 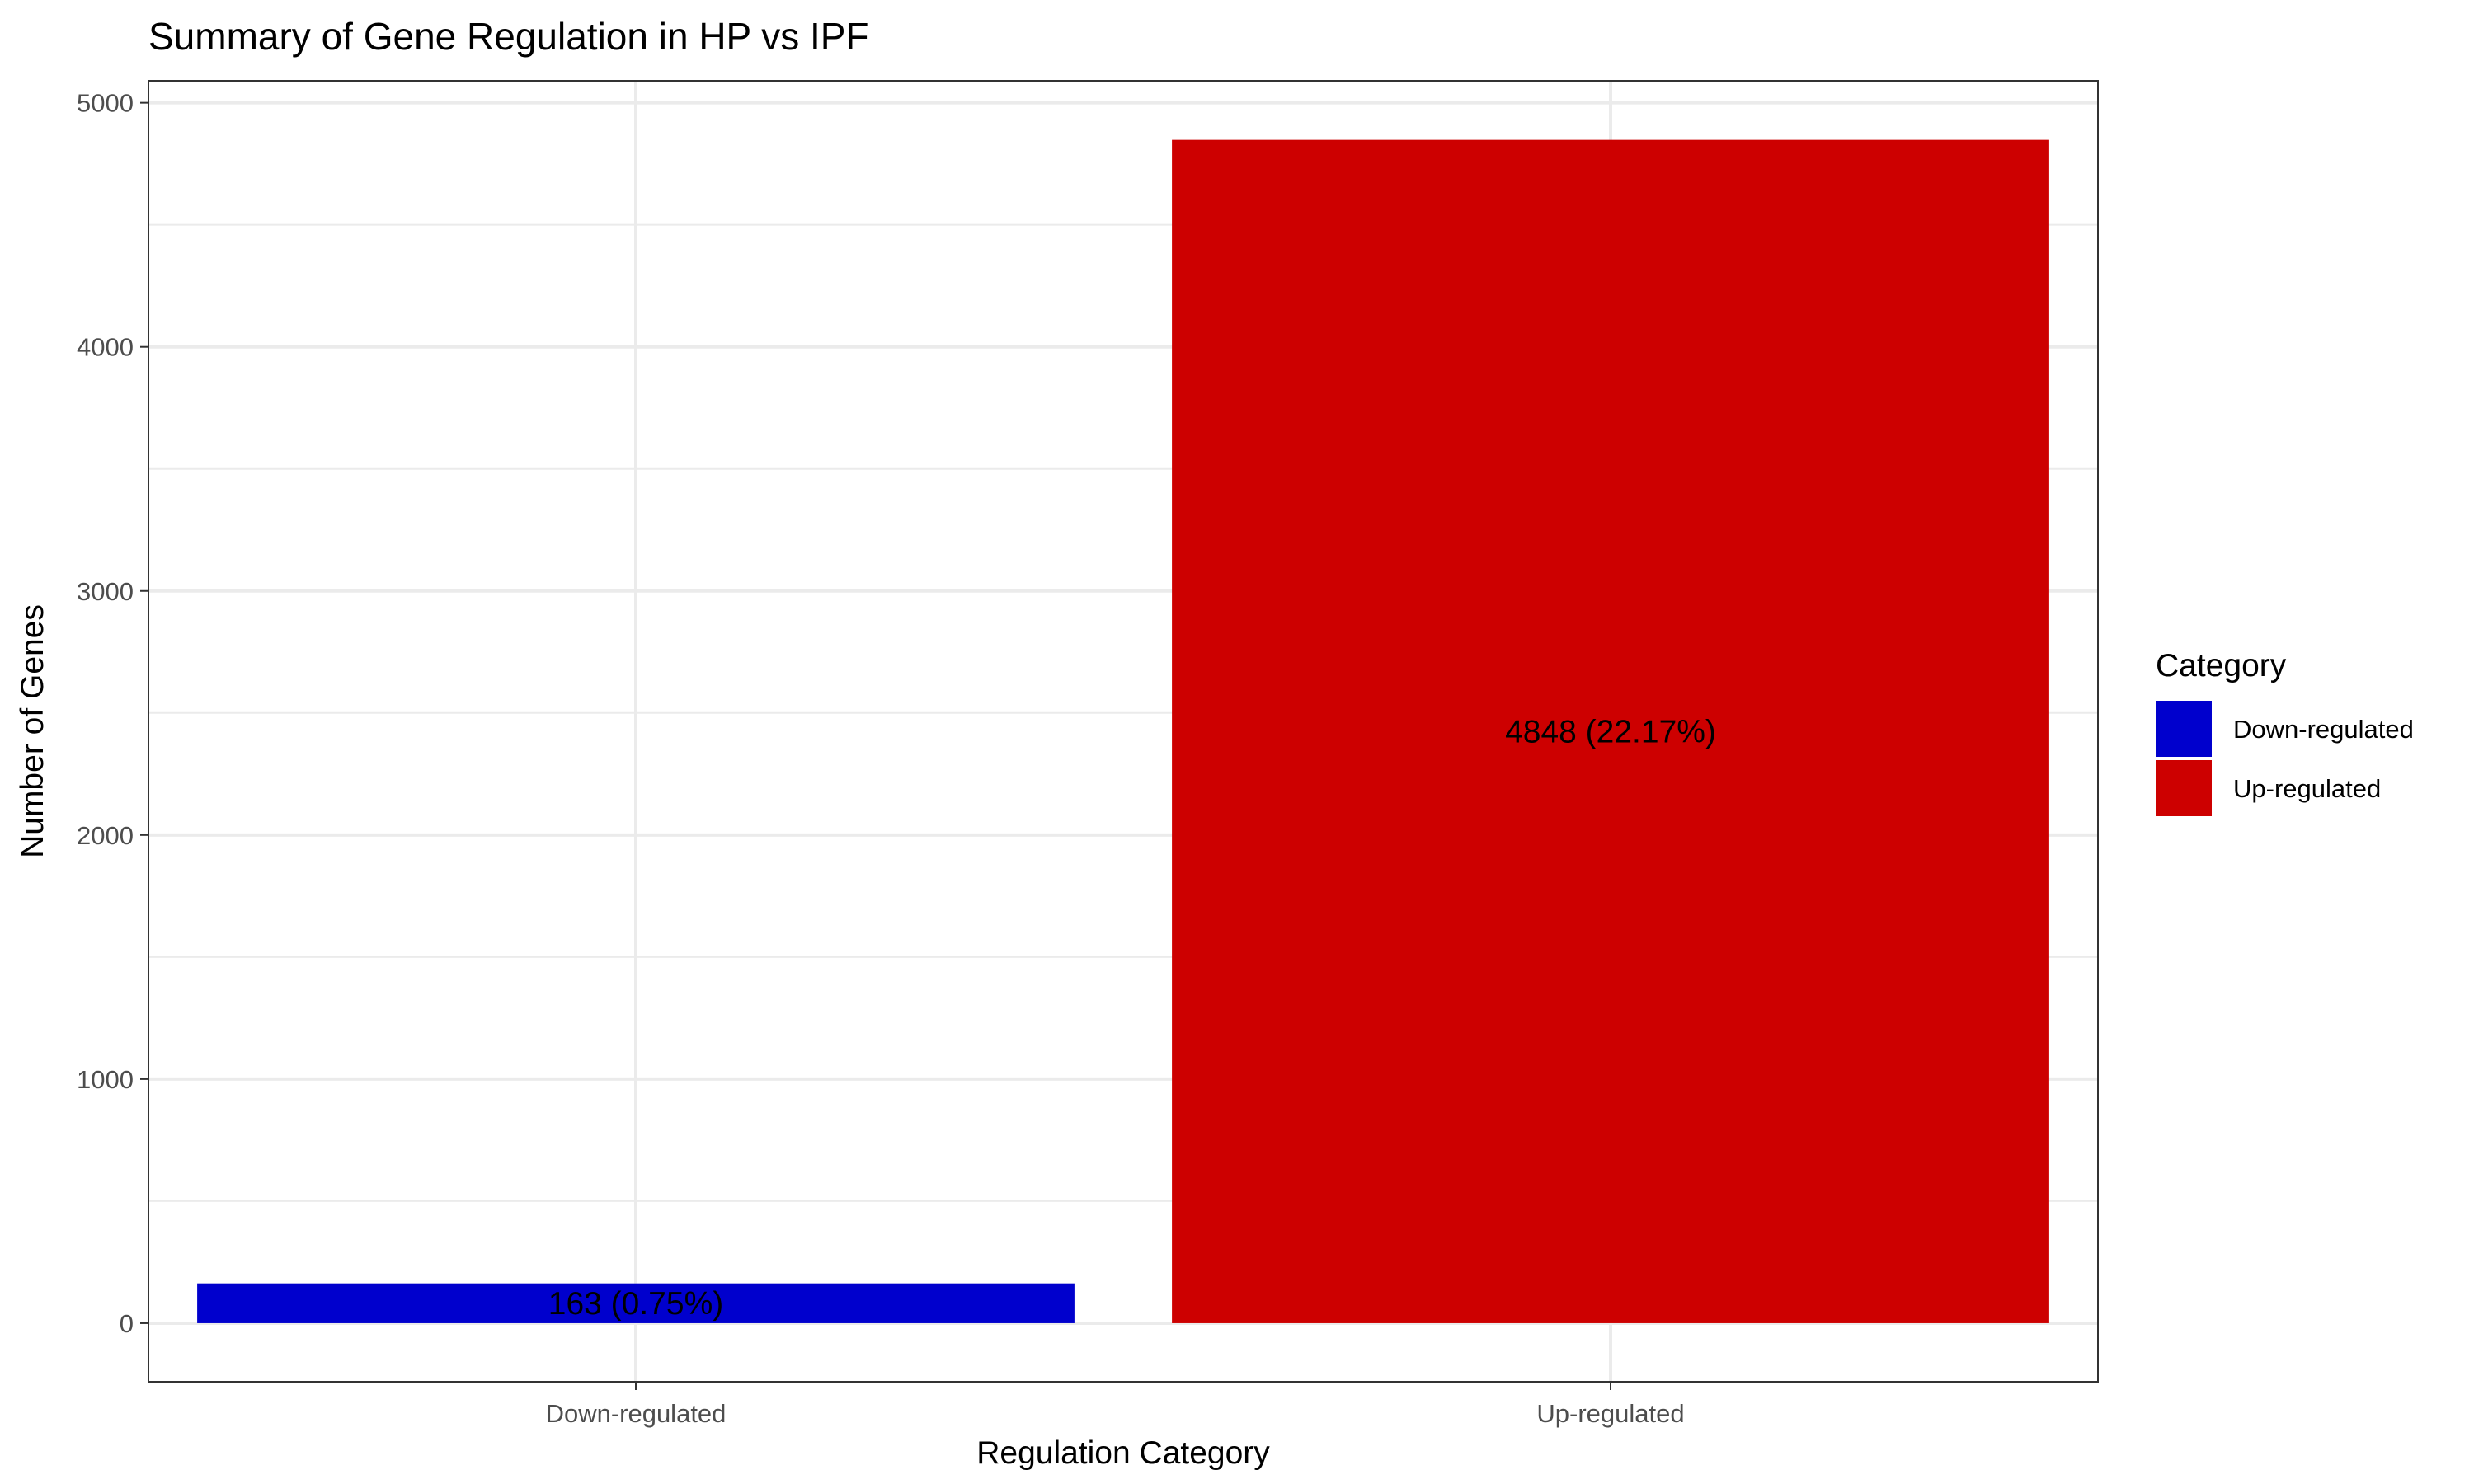 I want to click on x-axis: Down-regulated Up-regulated, so click(x=1115, y=1405).